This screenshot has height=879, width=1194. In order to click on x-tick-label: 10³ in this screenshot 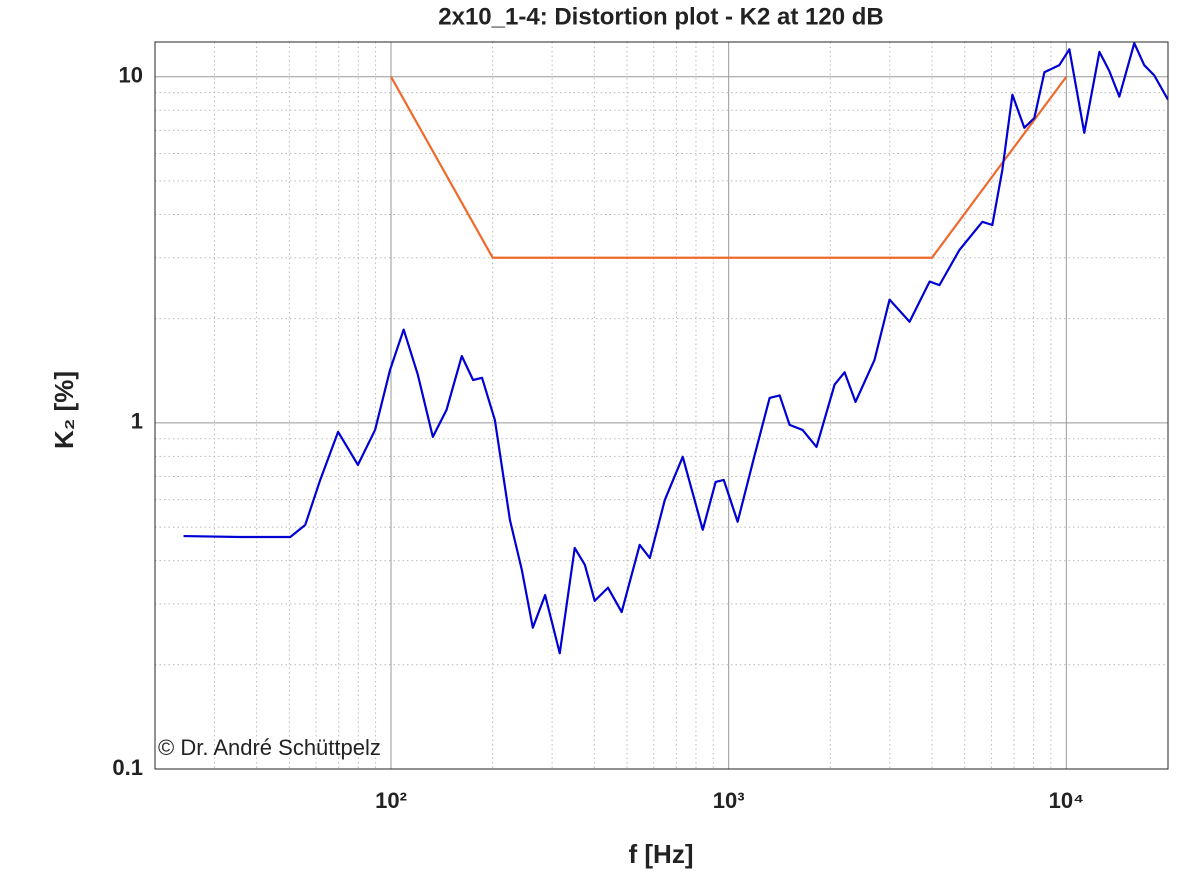, I will do `click(729, 800)`.